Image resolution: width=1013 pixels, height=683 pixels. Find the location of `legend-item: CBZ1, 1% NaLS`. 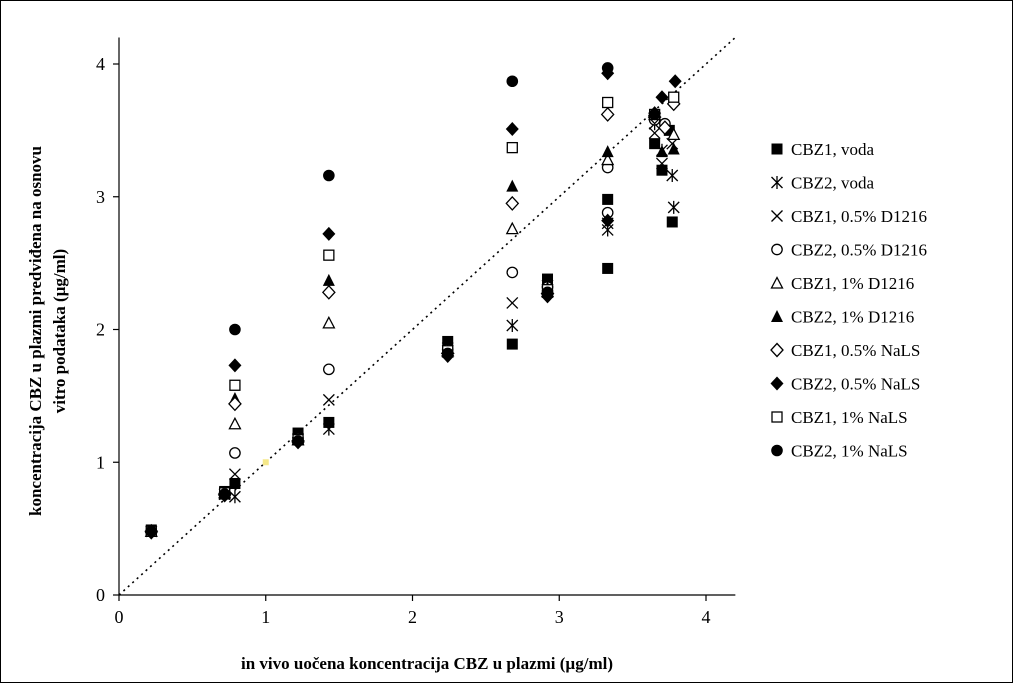

legend-item: CBZ1, 1% NaLS is located at coordinates (839, 417).